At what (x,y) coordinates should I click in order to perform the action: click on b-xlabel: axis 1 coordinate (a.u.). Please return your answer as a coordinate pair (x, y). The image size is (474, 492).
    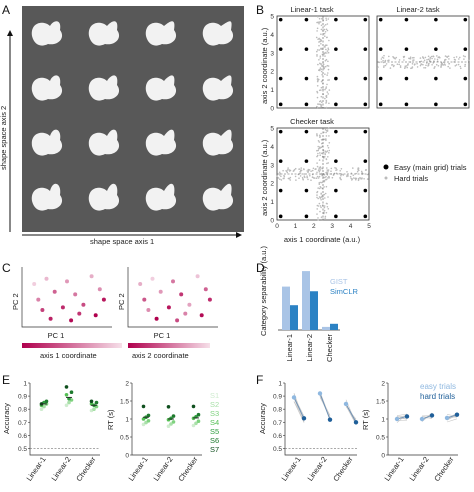
    Looking at the image, I should click on (322, 239).